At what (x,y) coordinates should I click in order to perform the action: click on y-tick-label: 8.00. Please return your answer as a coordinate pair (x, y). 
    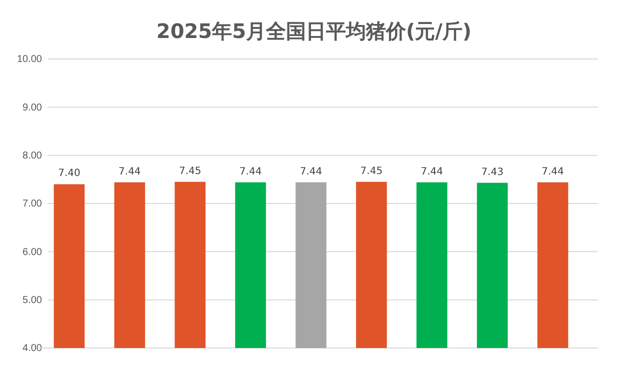
    Looking at the image, I should click on (32, 156).